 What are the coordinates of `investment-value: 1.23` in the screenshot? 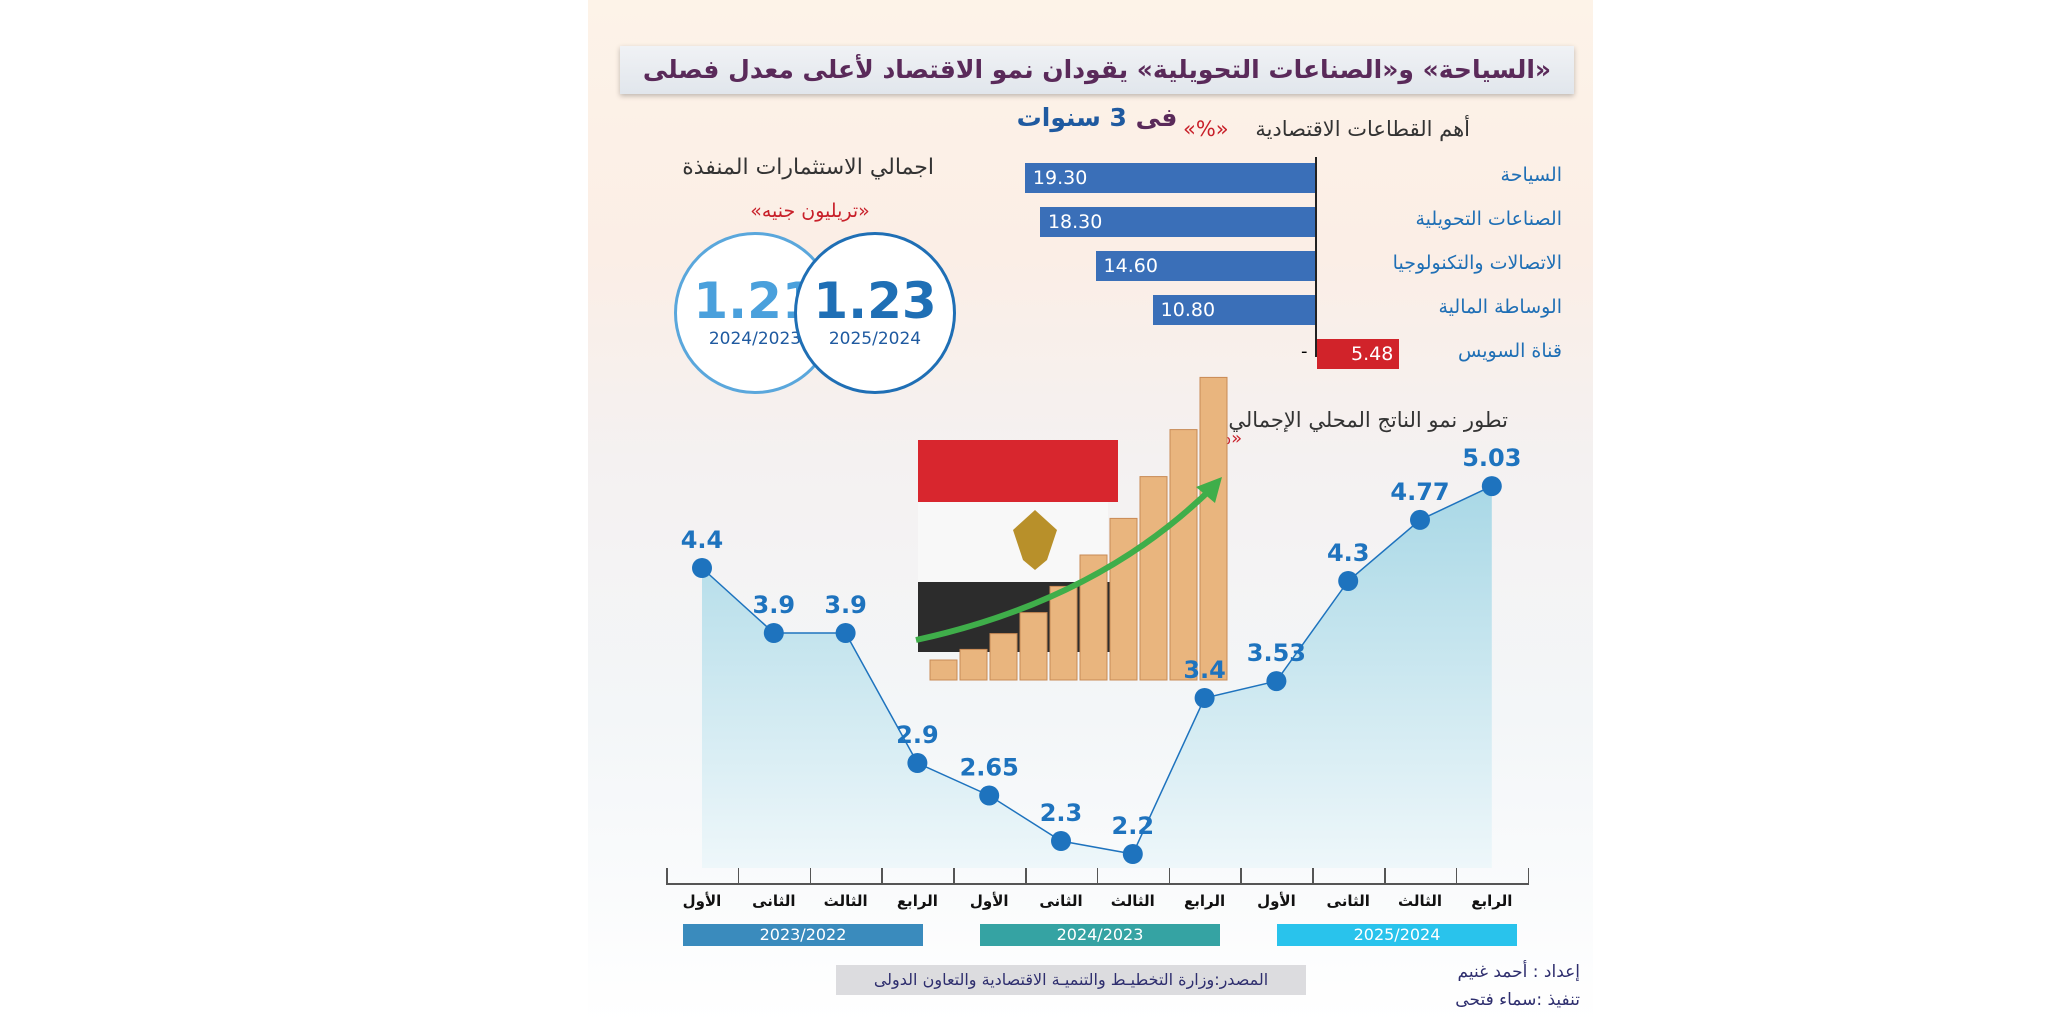 It's located at (875, 301).